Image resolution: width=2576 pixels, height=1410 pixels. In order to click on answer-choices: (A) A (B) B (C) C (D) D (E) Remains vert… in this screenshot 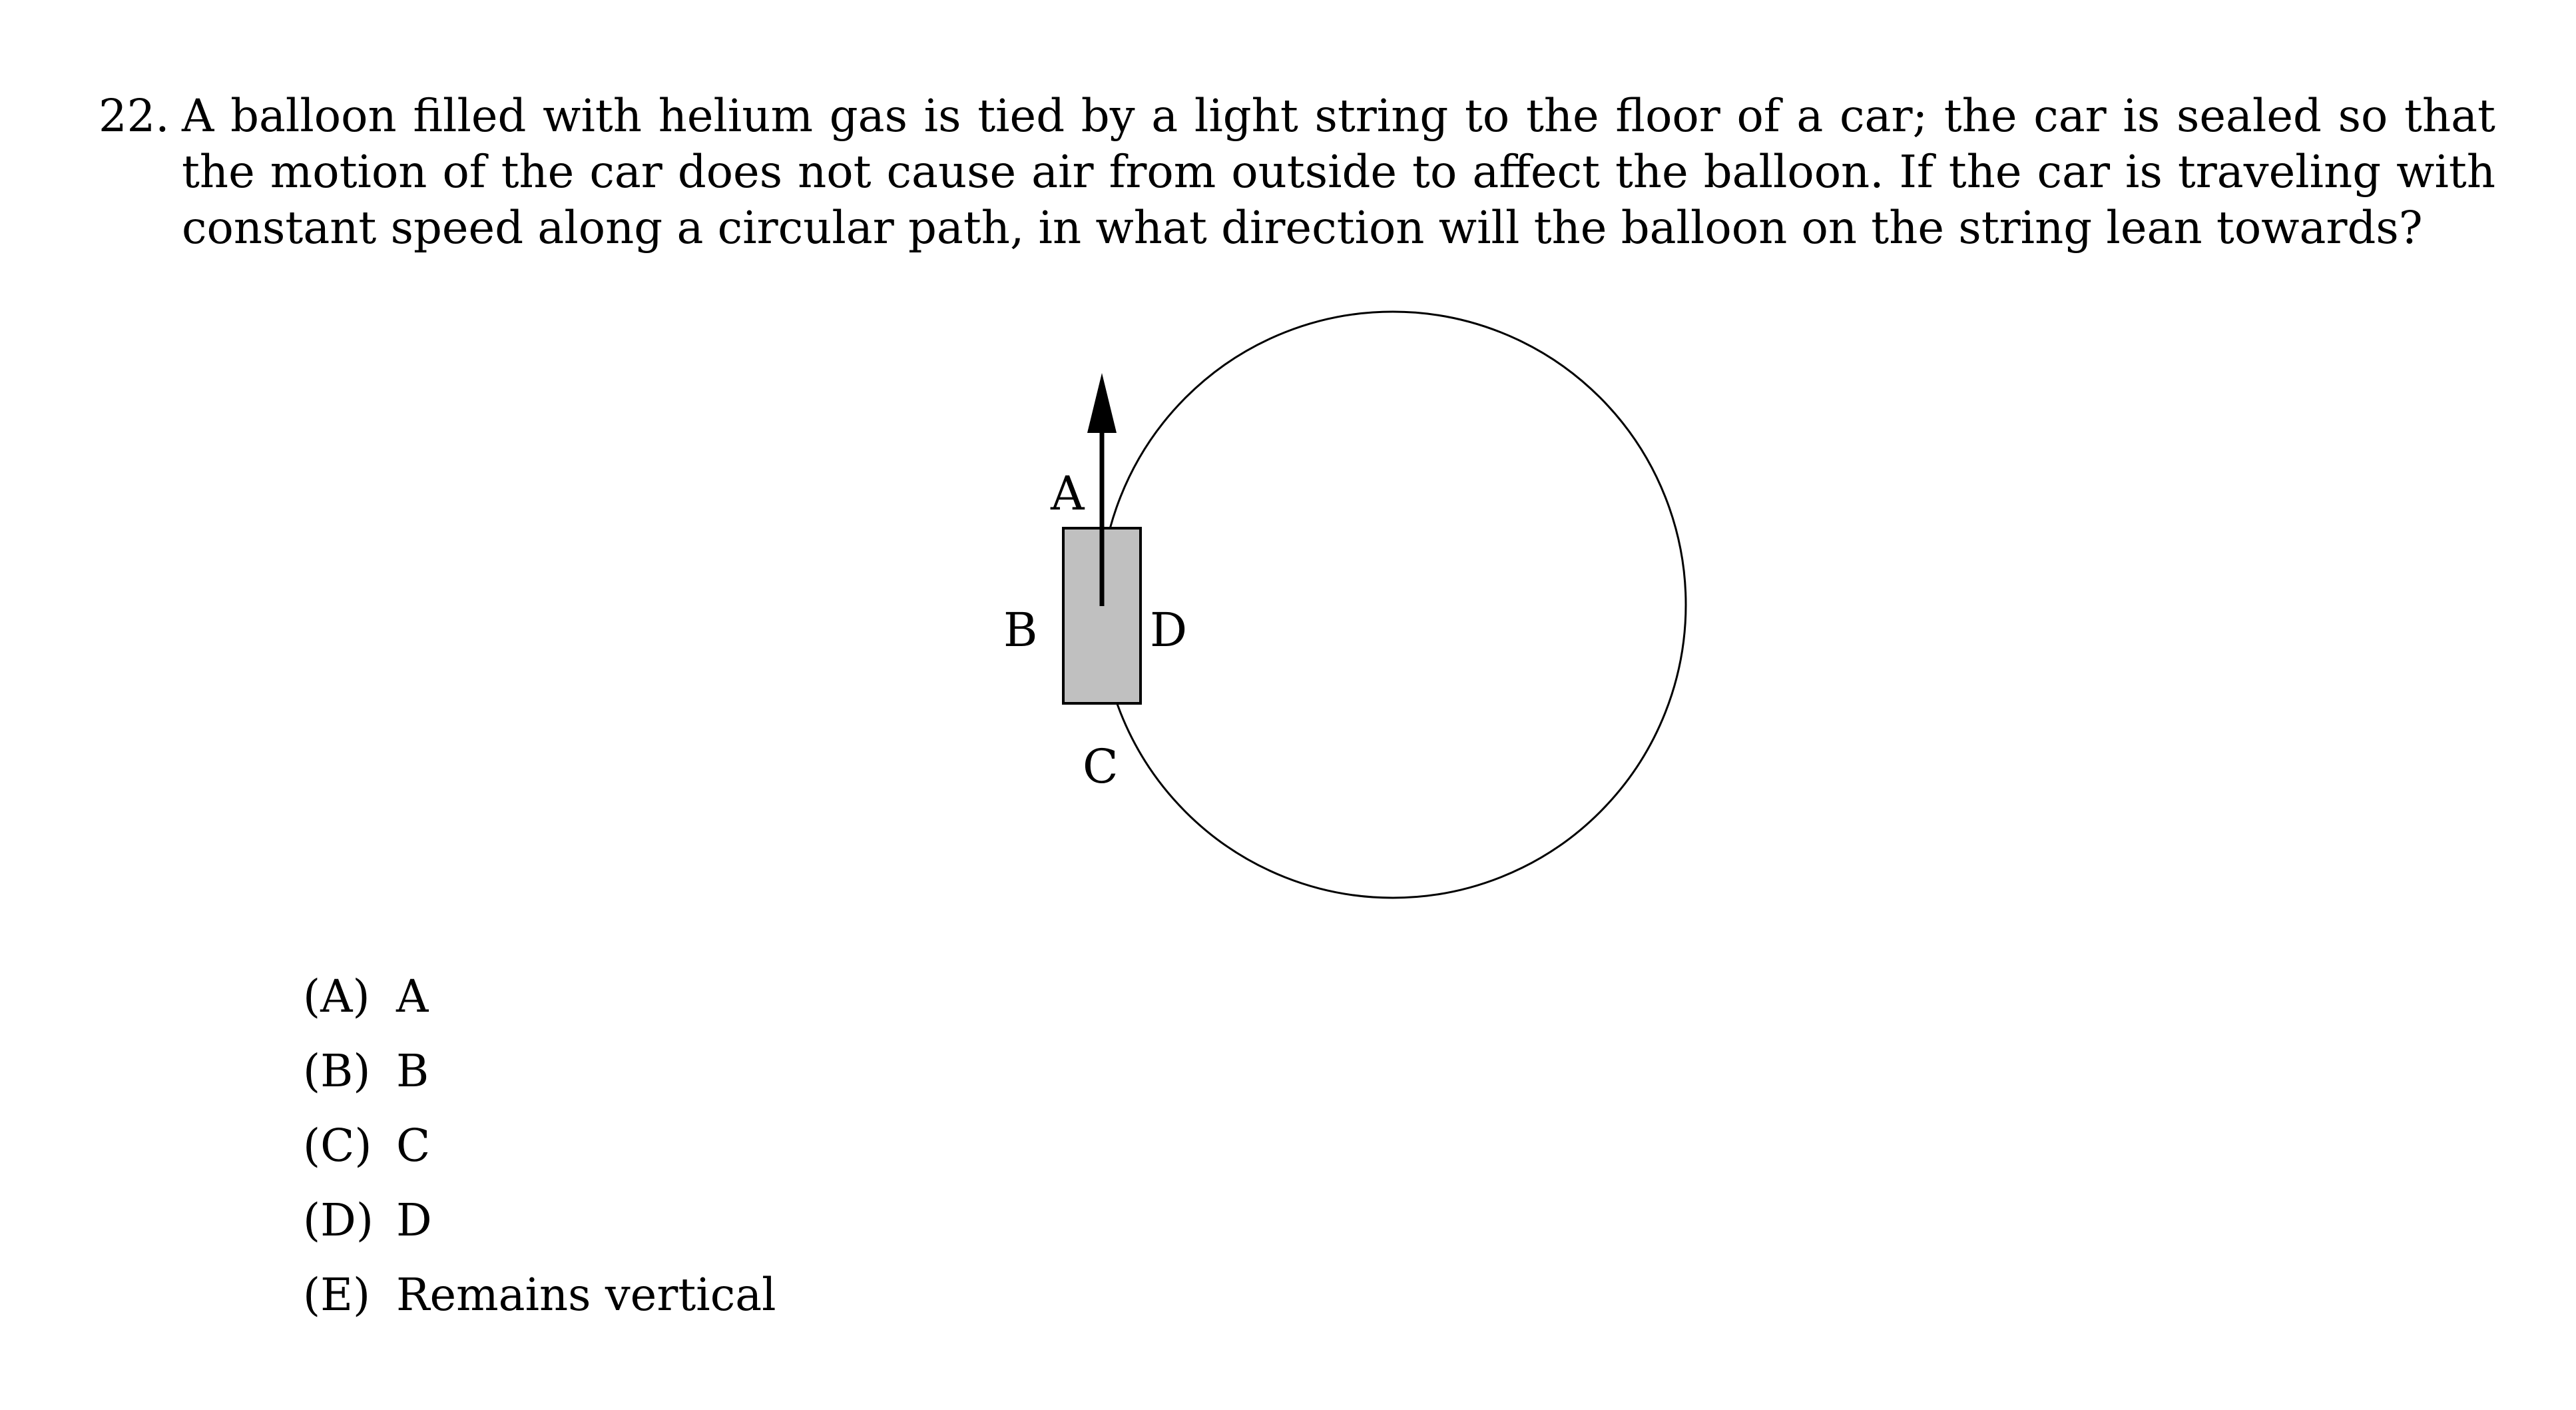, I will do `click(540, 1145)`.